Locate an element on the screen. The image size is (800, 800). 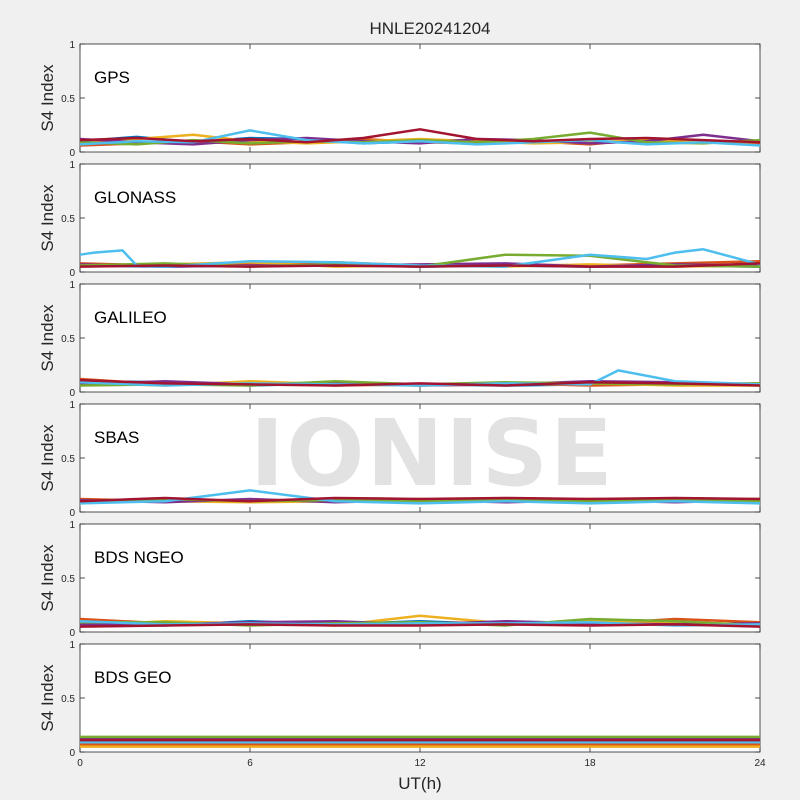
panel-title: BDS GEO is located at coordinates (132, 677).